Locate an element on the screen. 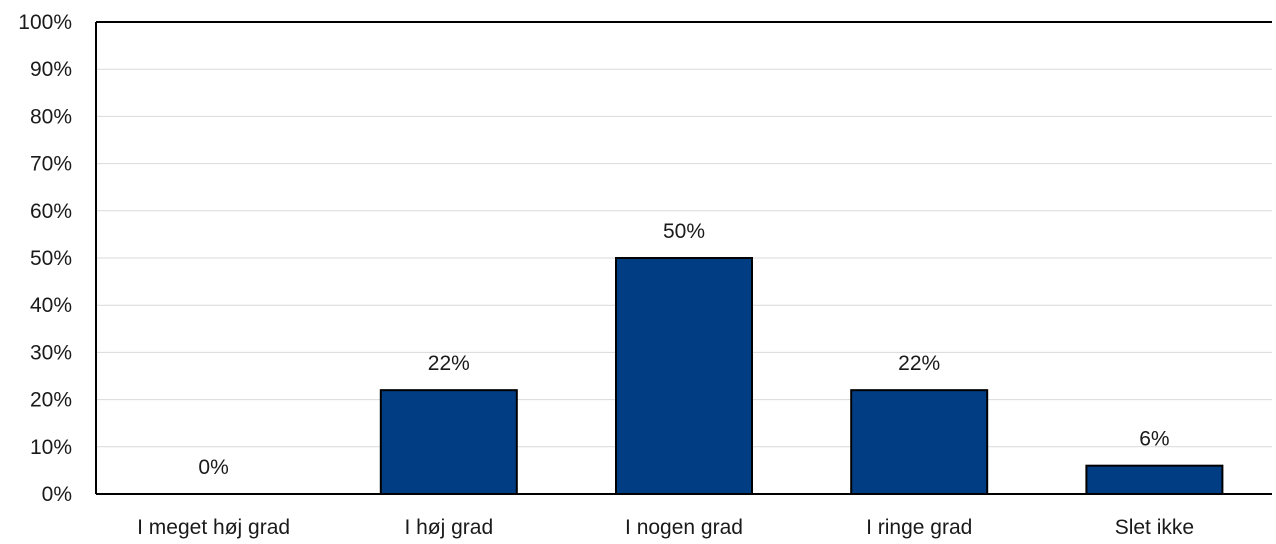 This screenshot has height=544, width=1276. y-tick-label: 20% is located at coordinates (51, 400).